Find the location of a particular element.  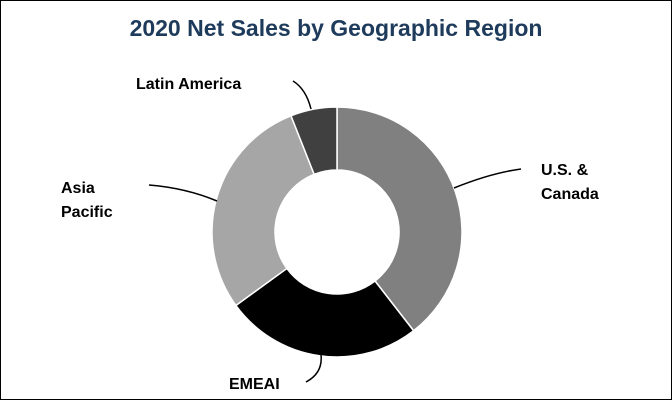

slice-label: EMEAI is located at coordinates (254, 384).